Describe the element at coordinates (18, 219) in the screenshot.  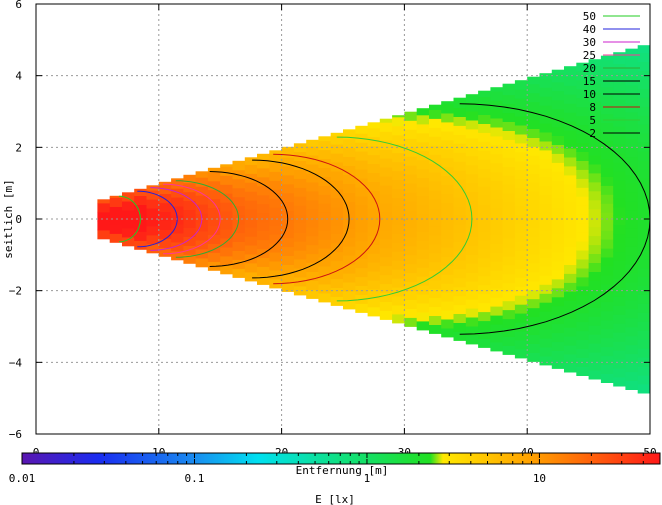
I see `y-tick-label: 0` at that location.